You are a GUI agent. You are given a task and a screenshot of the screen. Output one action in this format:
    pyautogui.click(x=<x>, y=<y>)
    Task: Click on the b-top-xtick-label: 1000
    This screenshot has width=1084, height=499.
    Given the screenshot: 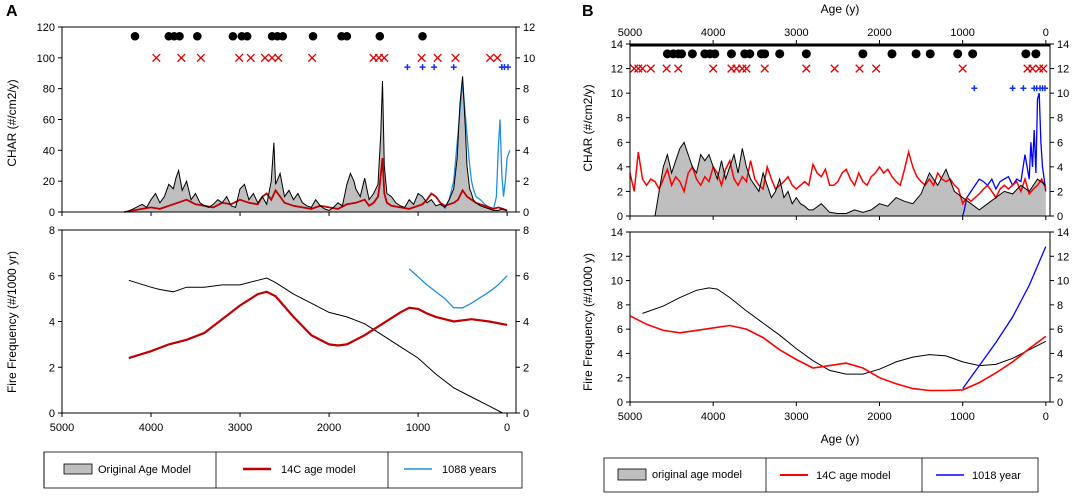 What is the action you would take?
    pyautogui.click(x=962, y=33)
    